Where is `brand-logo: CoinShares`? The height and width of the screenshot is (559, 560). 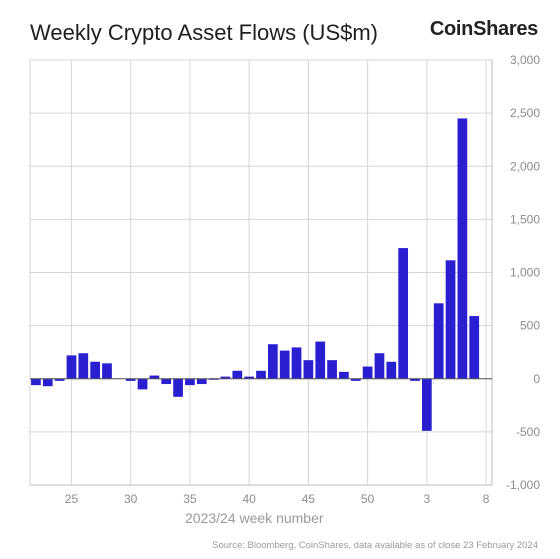 brand-logo: CoinShares is located at coordinates (483, 29).